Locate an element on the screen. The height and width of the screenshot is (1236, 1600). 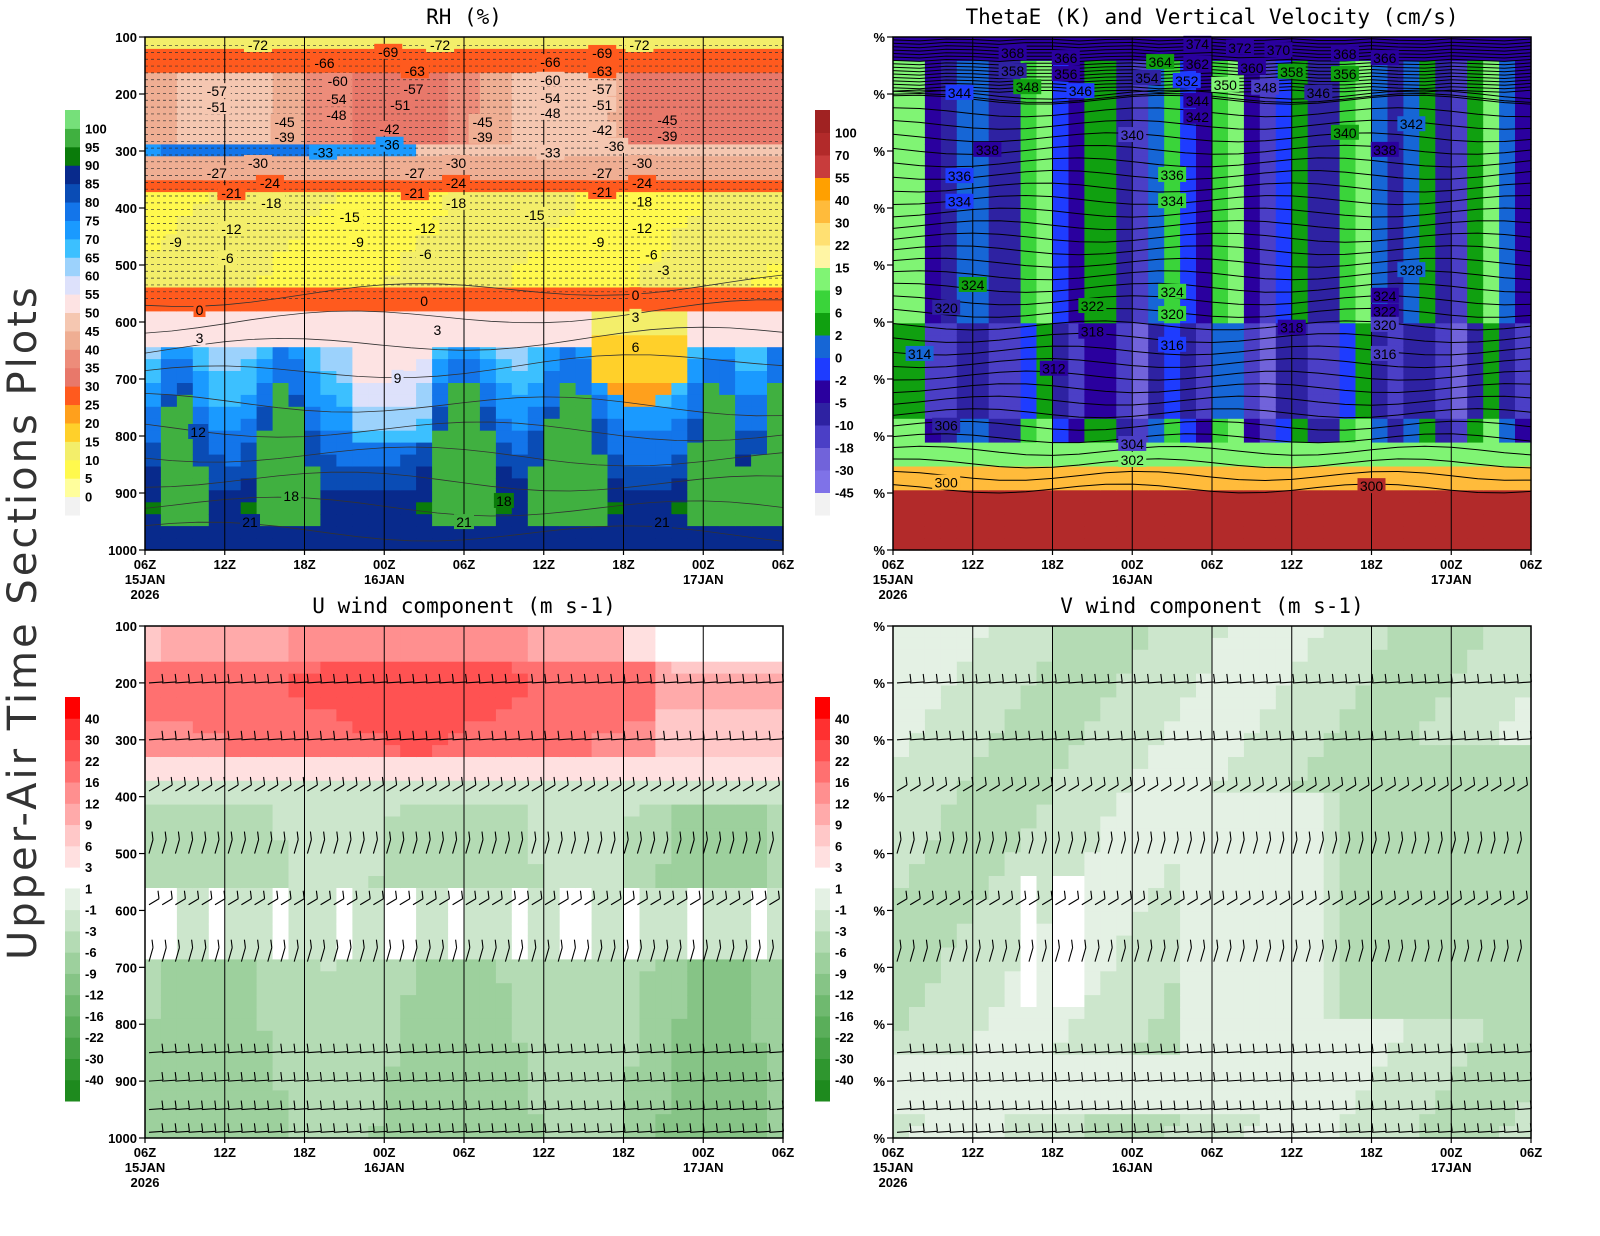
contour-label: 300 is located at coordinates (946, 483).